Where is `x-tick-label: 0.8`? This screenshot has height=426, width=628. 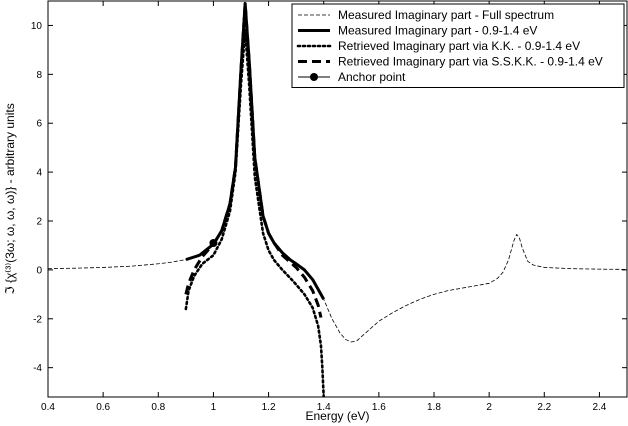
x-tick-label: 0.8 is located at coordinates (158, 407).